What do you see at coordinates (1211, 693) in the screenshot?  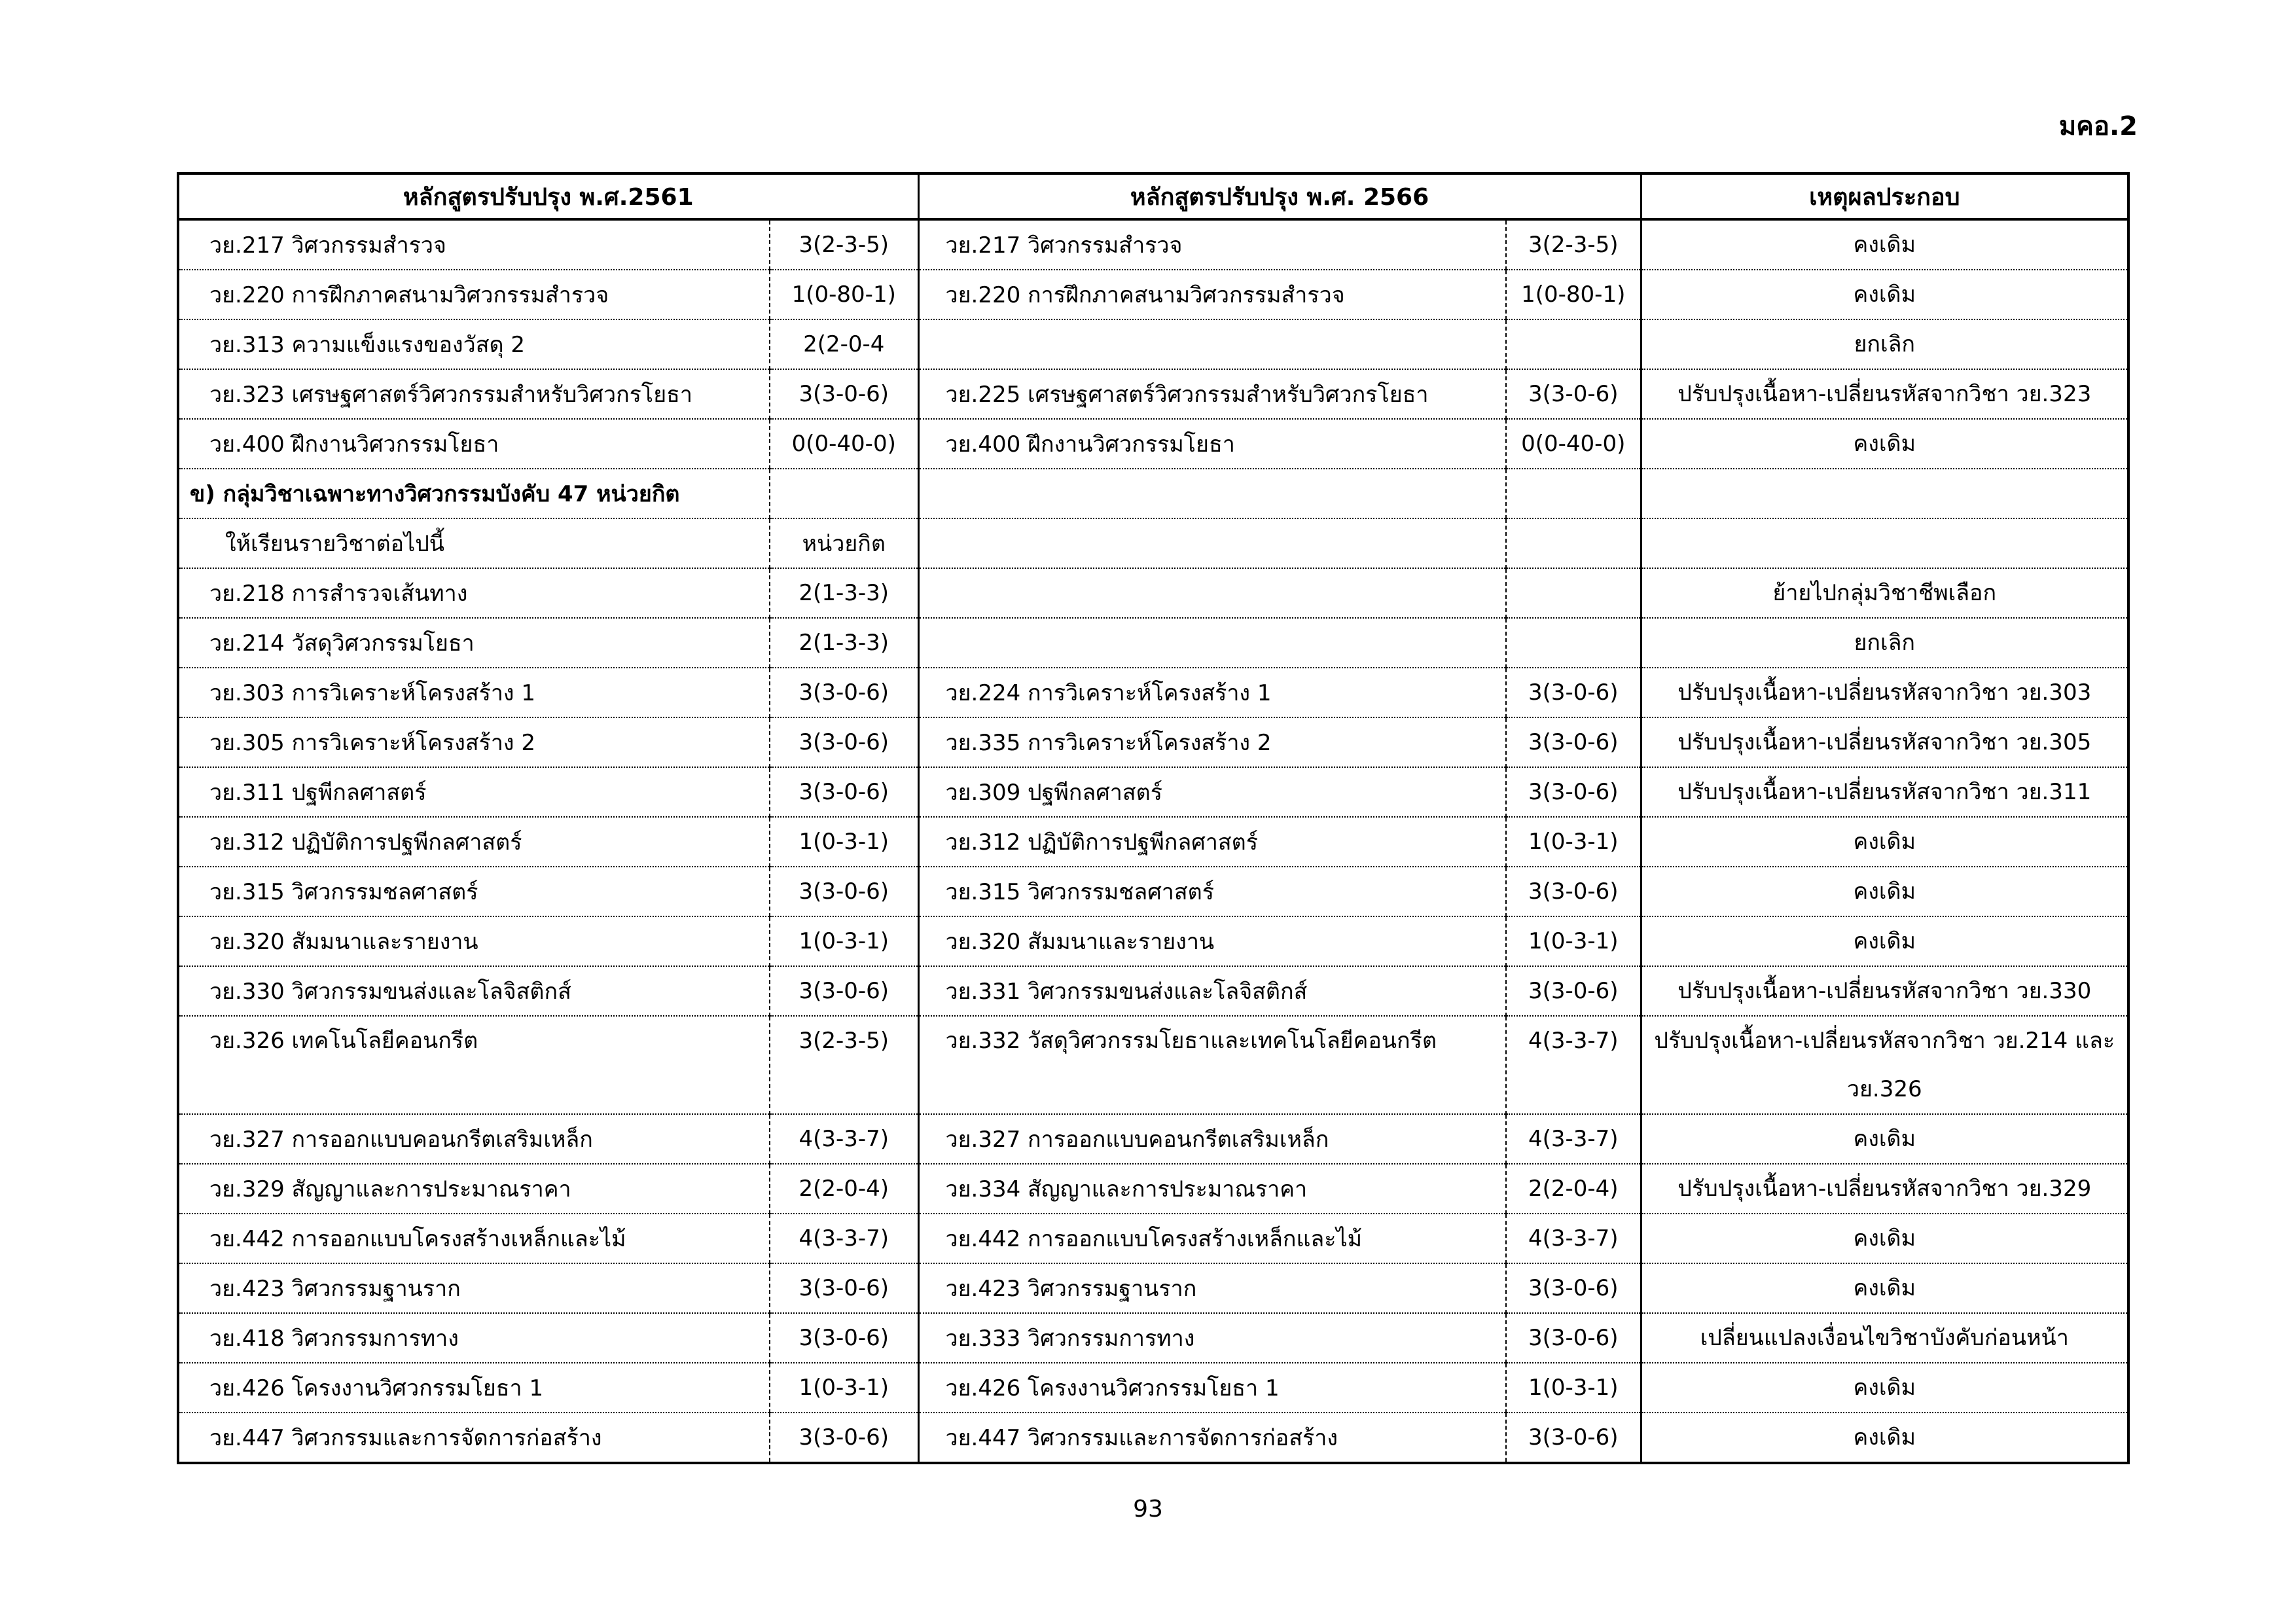 I see `new-course-cell: วย.224 การวิเคราะห์โครงสร้าง 1` at bounding box center [1211, 693].